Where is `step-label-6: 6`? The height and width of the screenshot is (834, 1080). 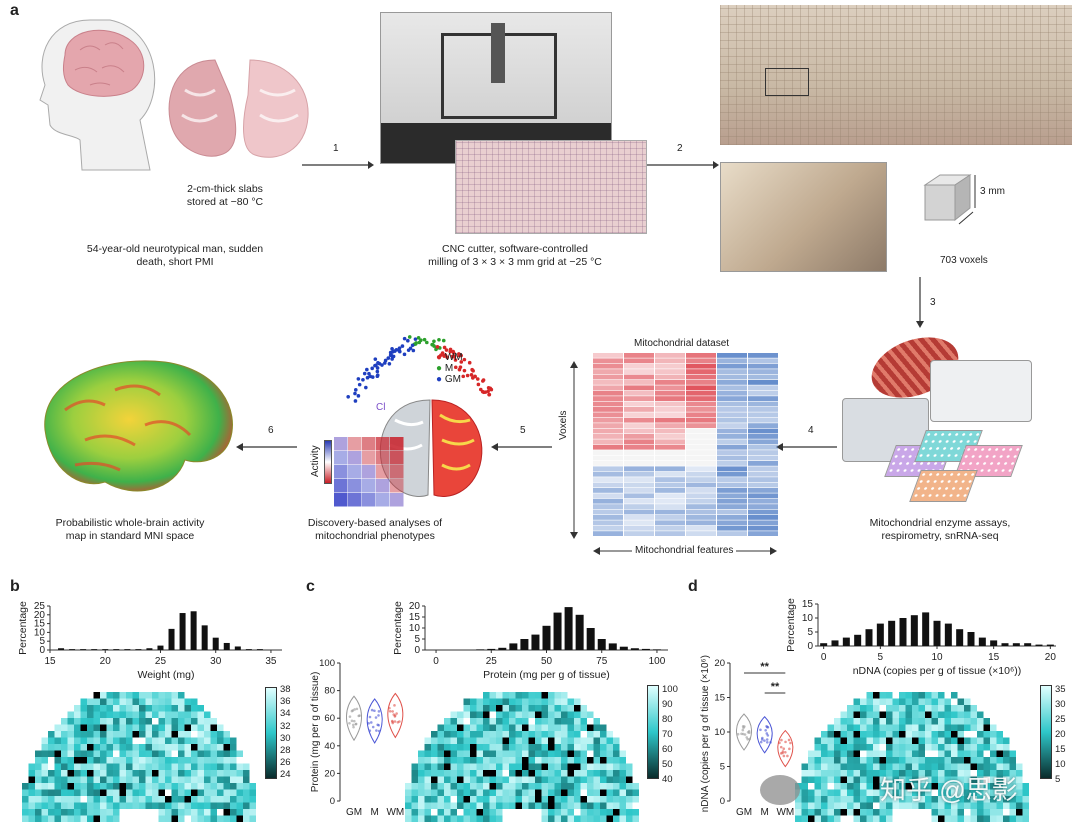
step-label-6: 6 is located at coordinates (271, 430).